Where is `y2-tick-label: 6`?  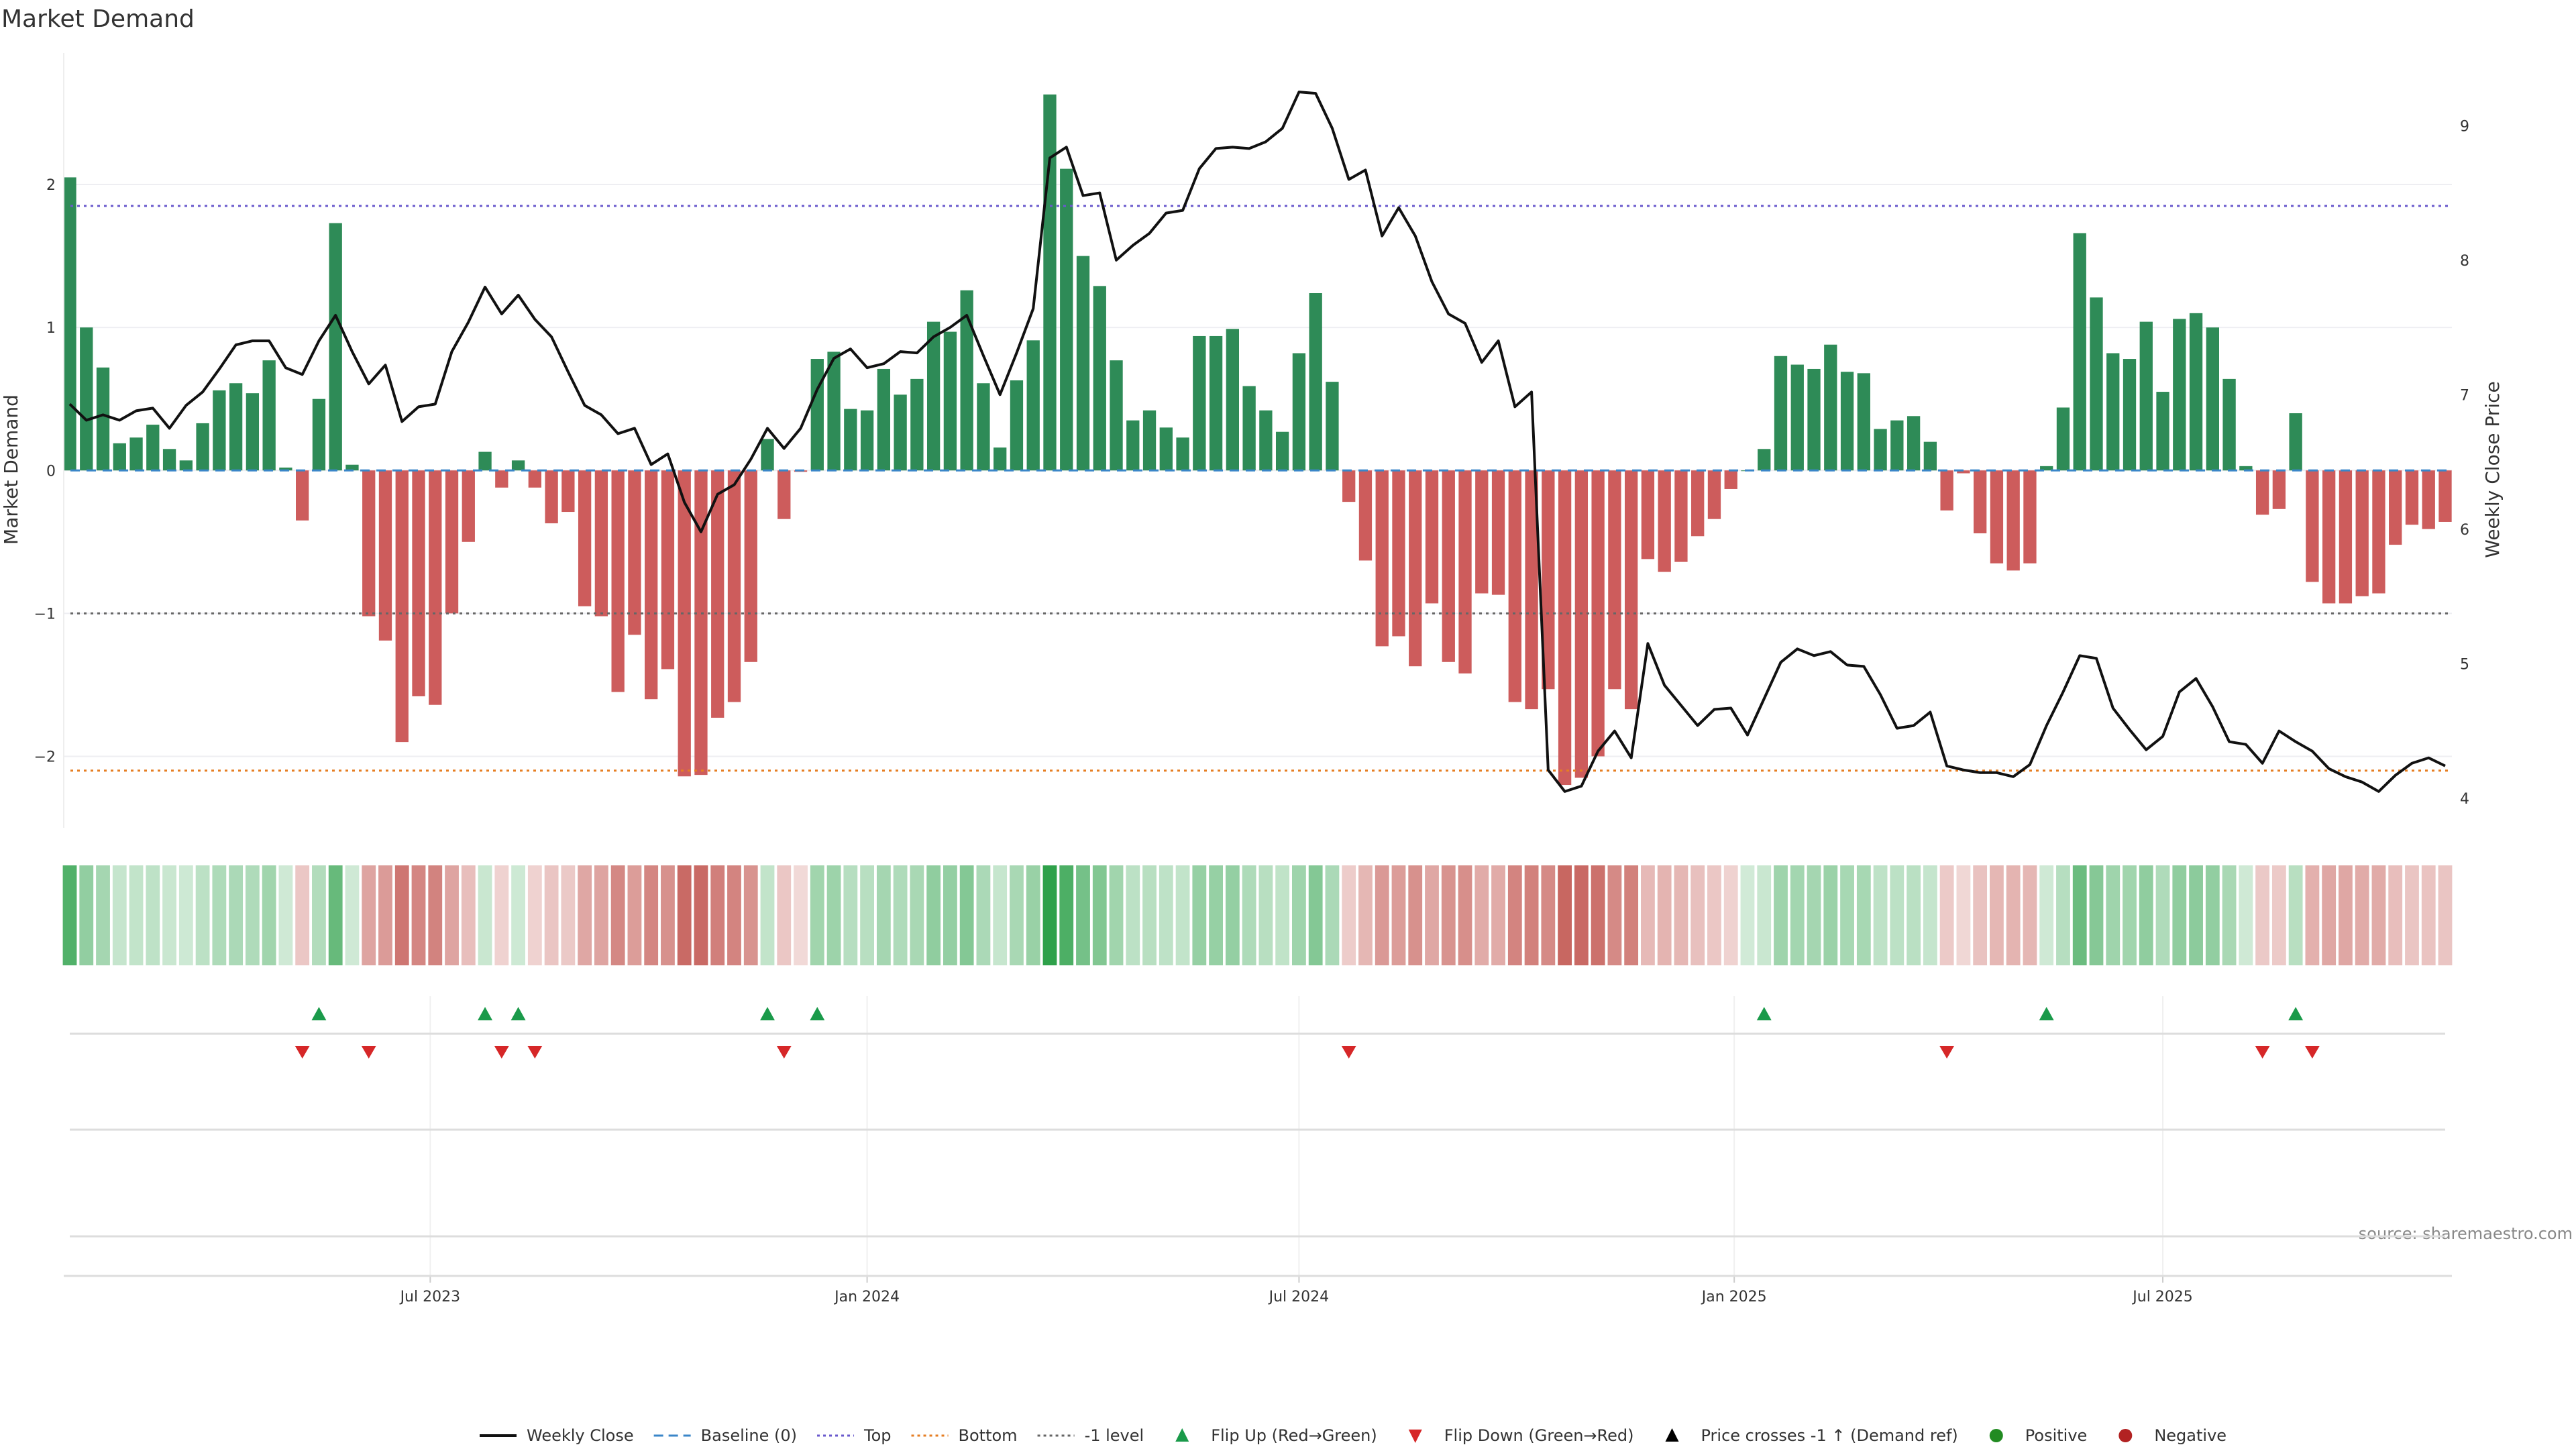
y2-tick-label: 6 is located at coordinates (2464, 530).